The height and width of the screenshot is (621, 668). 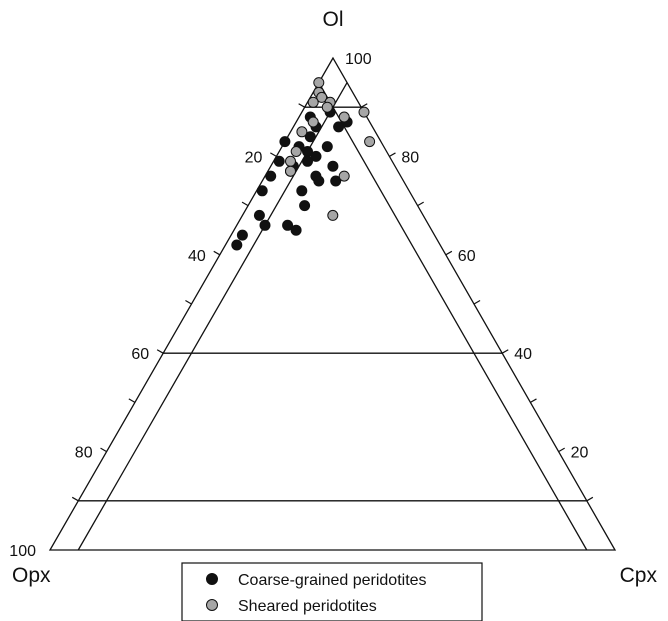 What do you see at coordinates (467, 256) in the screenshot?
I see `tick-label-right-60: 60` at bounding box center [467, 256].